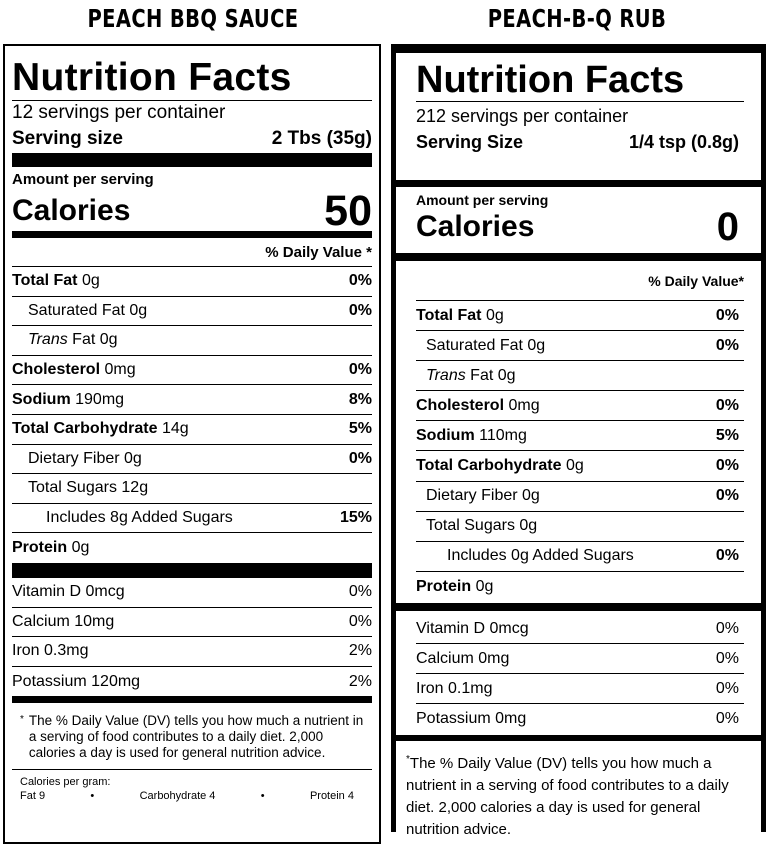  Describe the element at coordinates (355, 518) in the screenshot. I see `nutrient-dv: 15%` at that location.